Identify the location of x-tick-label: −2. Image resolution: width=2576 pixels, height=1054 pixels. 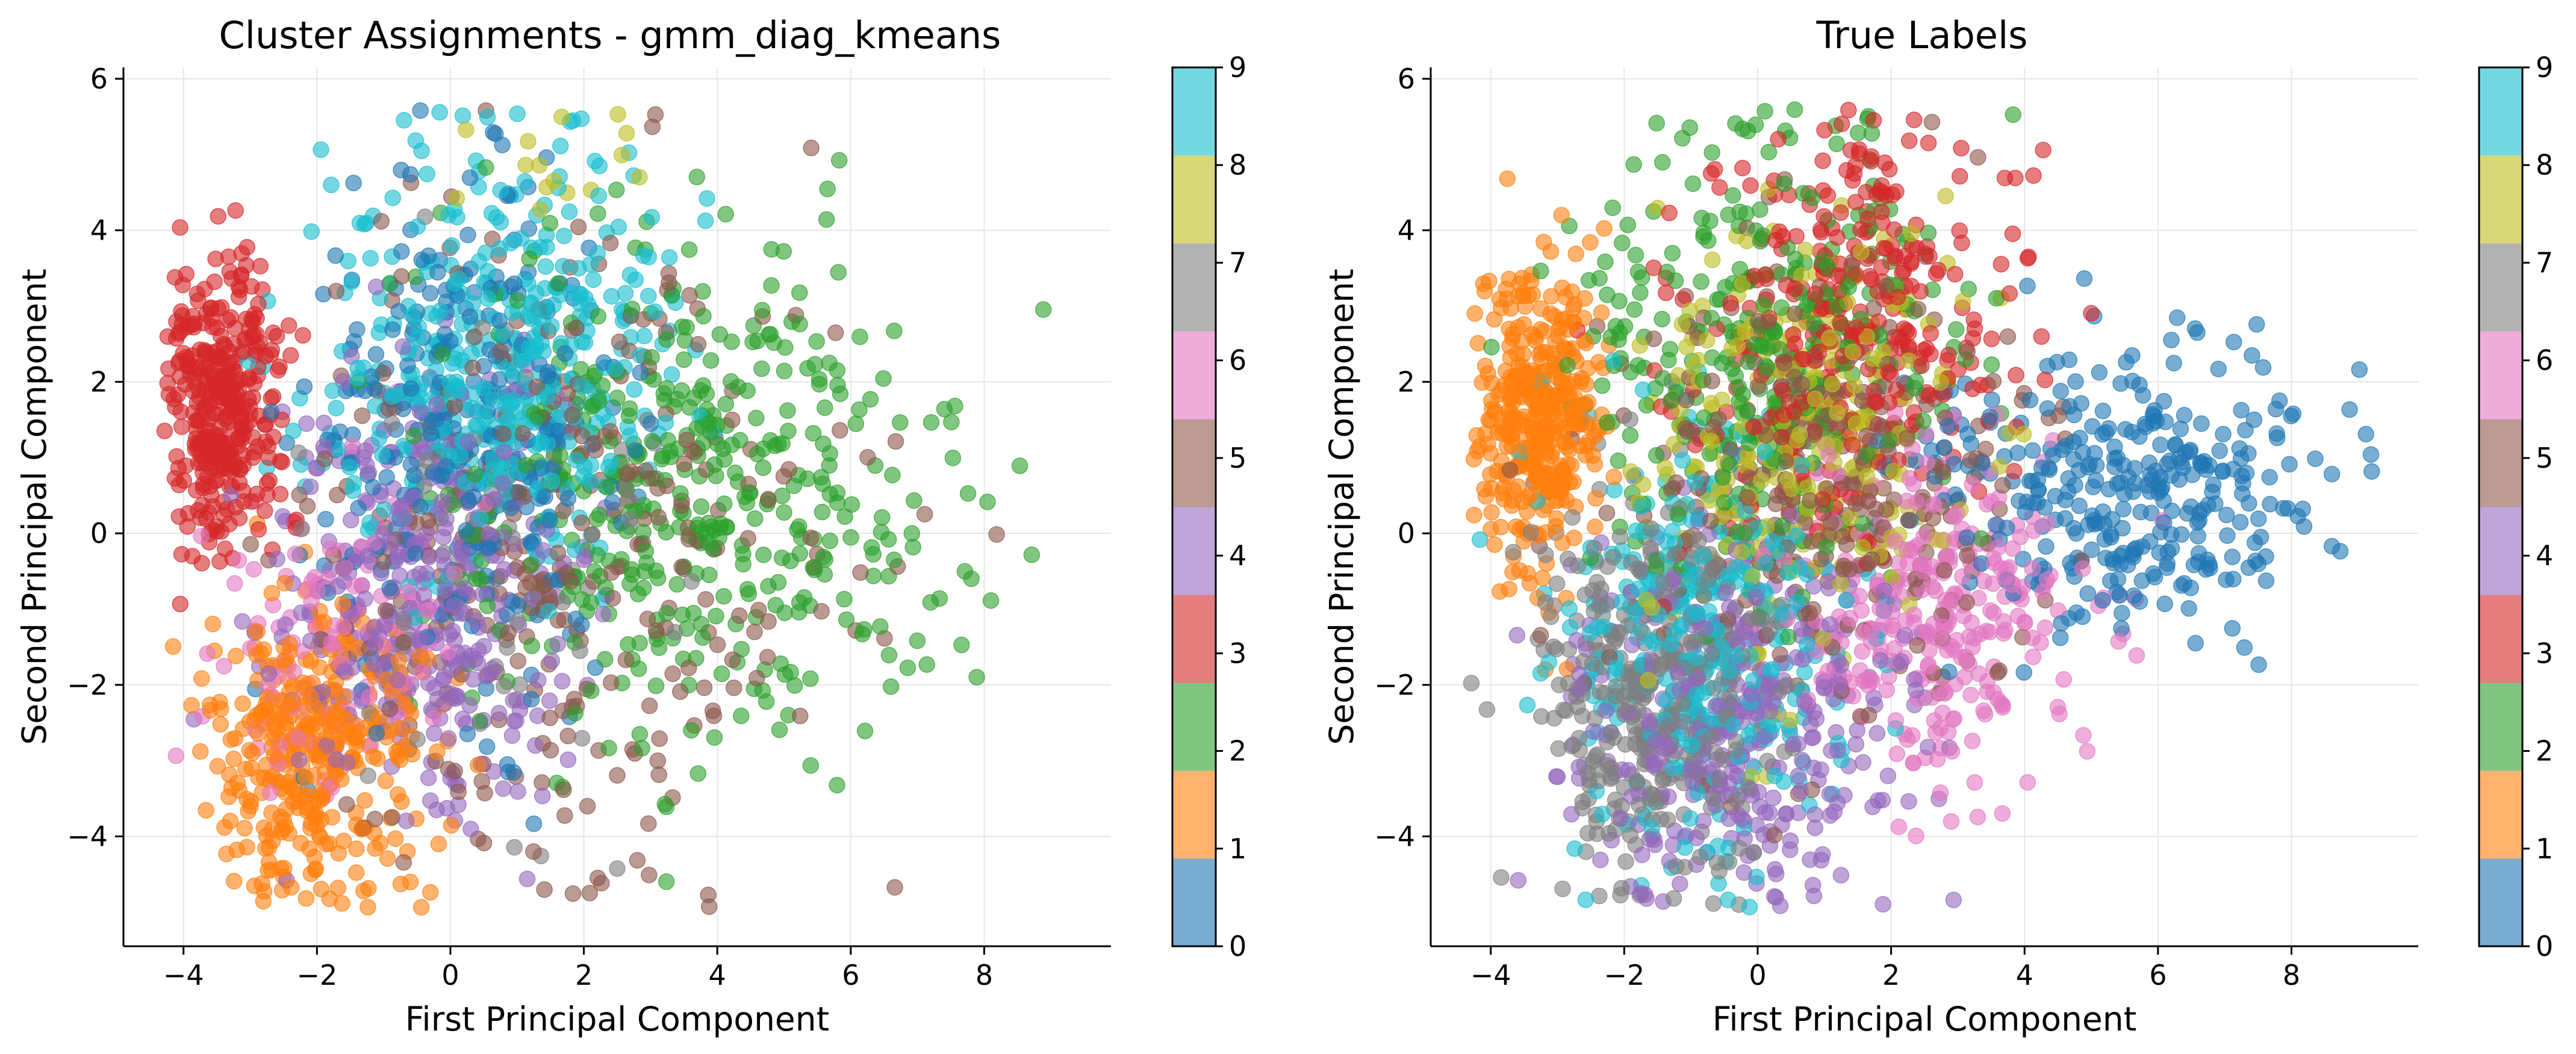
(316, 975).